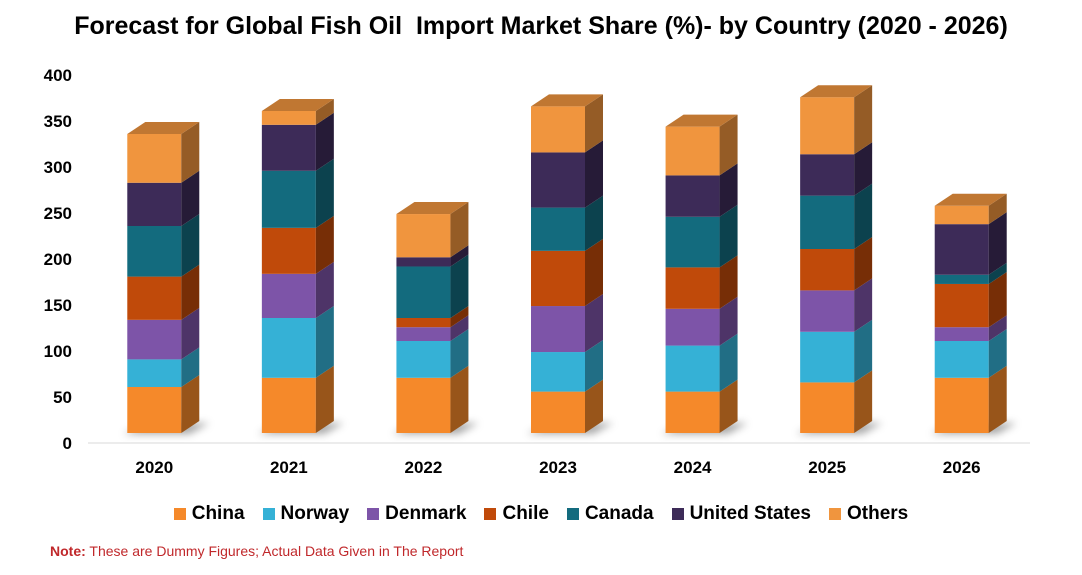 The width and height of the screenshot is (1082, 575). What do you see at coordinates (68, 551) in the screenshot?
I see `note-label: Note:` at bounding box center [68, 551].